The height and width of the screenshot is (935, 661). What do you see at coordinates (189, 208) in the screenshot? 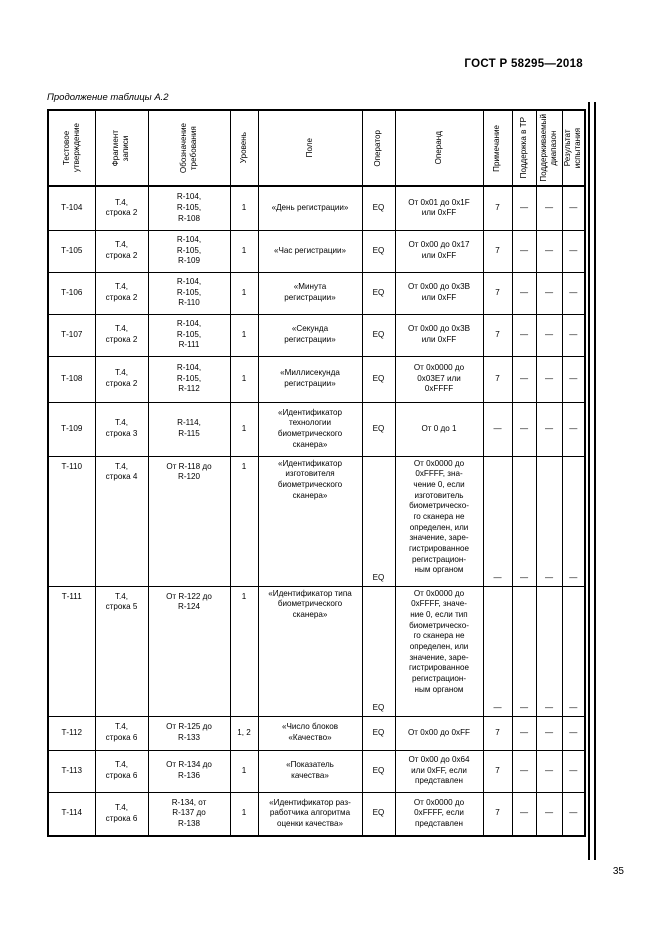
I see `cell-requirement: R-104, R-105, R-108` at bounding box center [189, 208].